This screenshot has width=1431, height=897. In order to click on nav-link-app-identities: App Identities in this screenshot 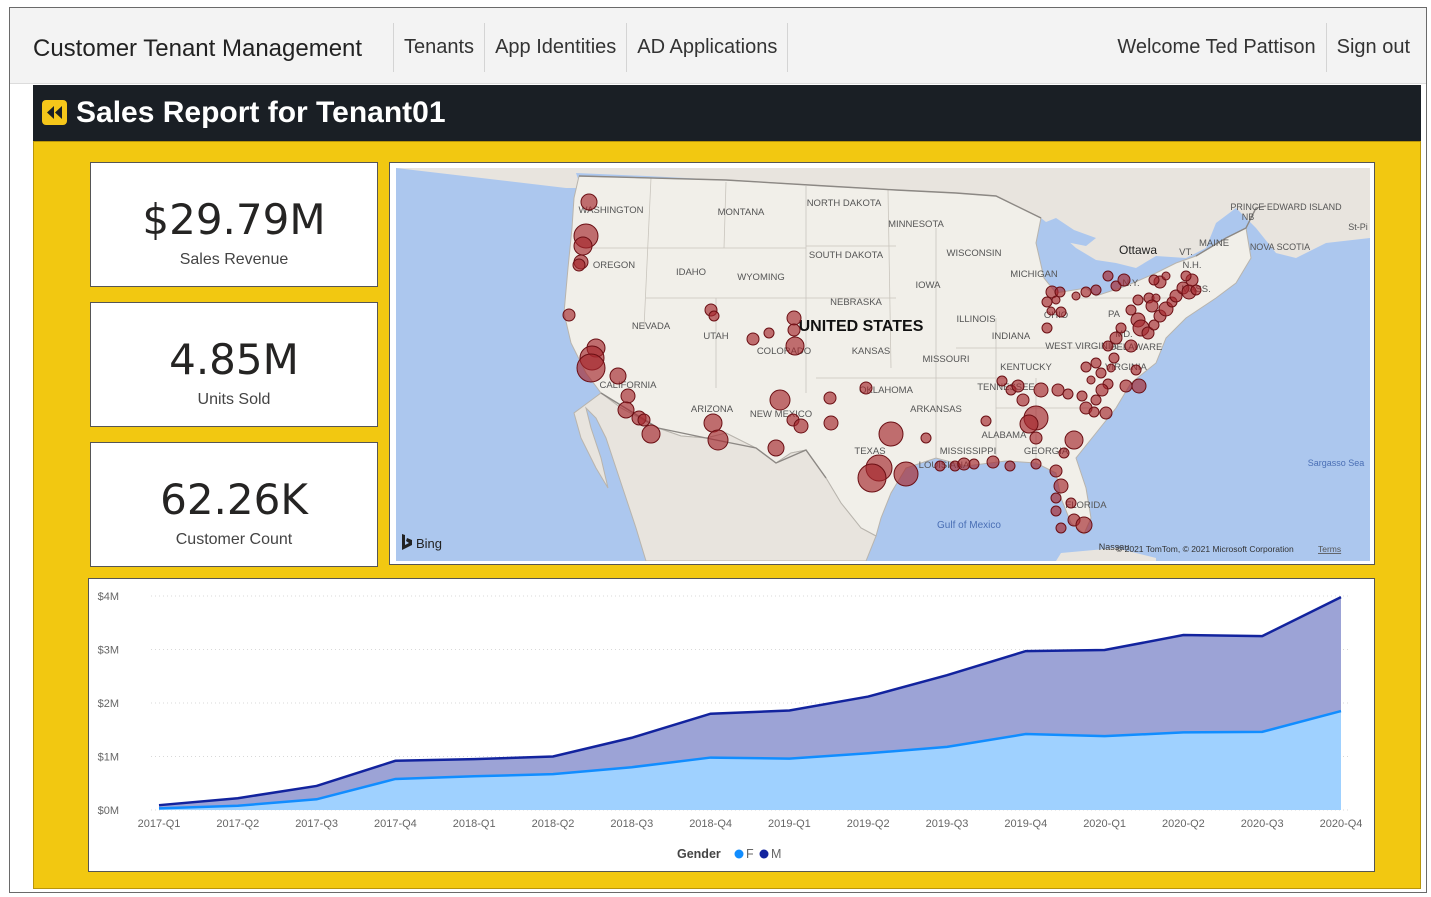, I will do `click(555, 47)`.